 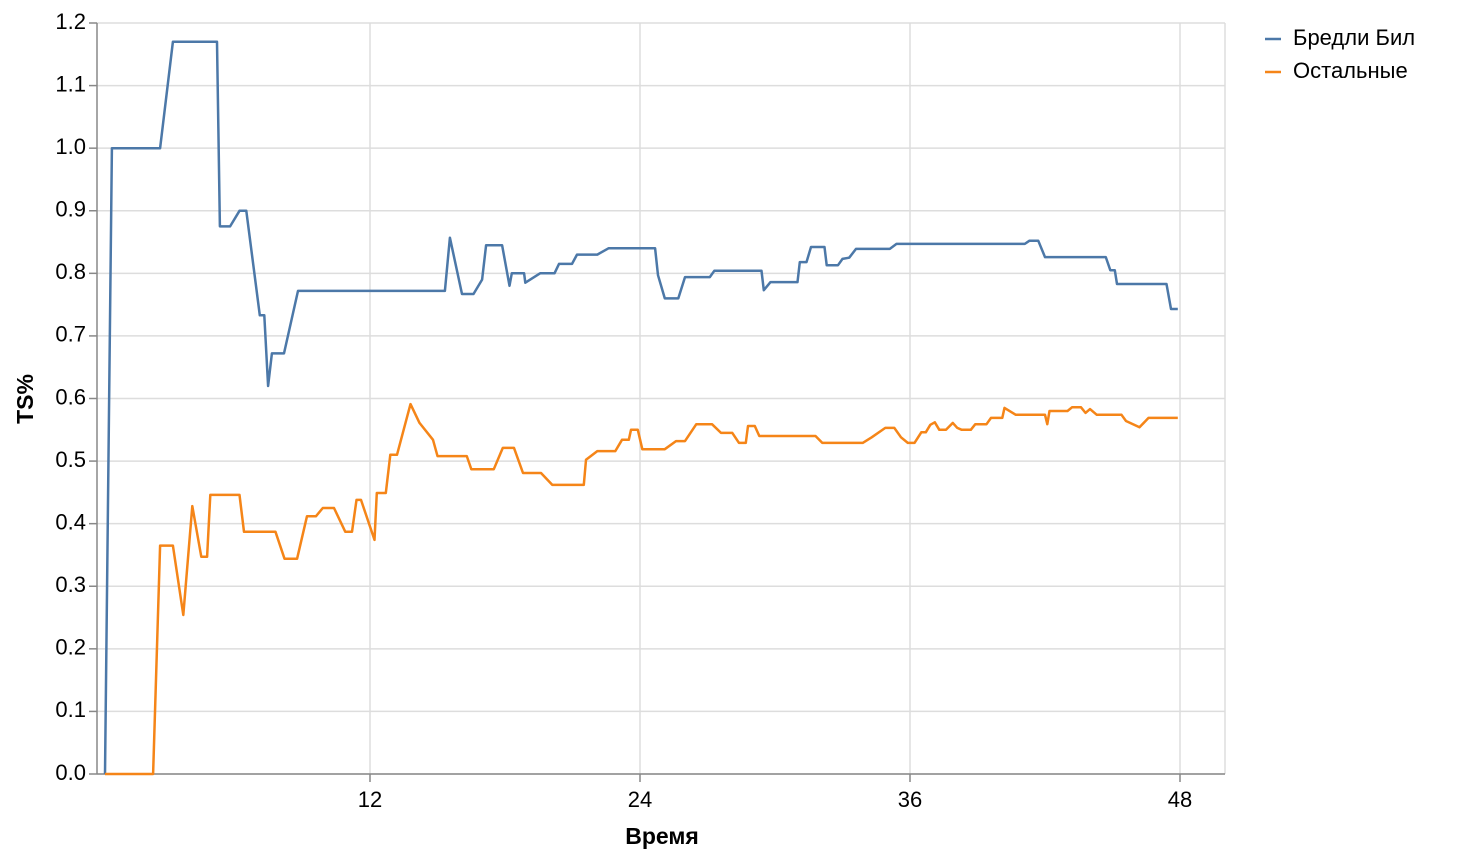 What do you see at coordinates (1180, 799) in the screenshot?
I see `x-tick-label: 48` at bounding box center [1180, 799].